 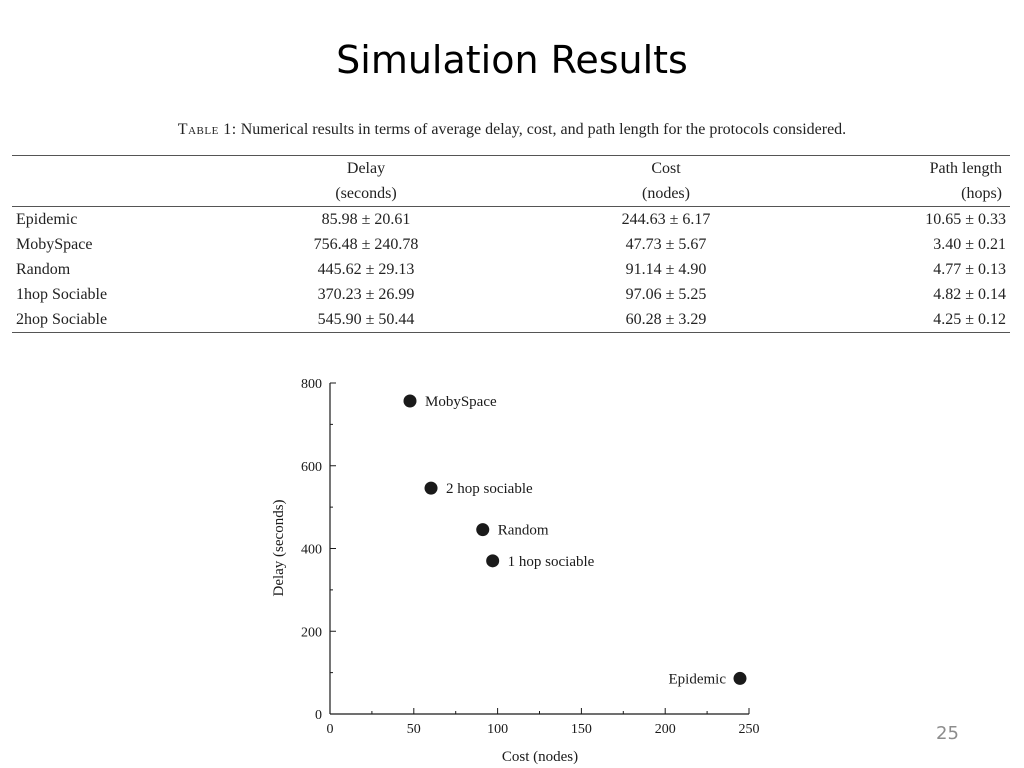 What do you see at coordinates (366, 168) in the screenshot?
I see `header-delay: Delay` at bounding box center [366, 168].